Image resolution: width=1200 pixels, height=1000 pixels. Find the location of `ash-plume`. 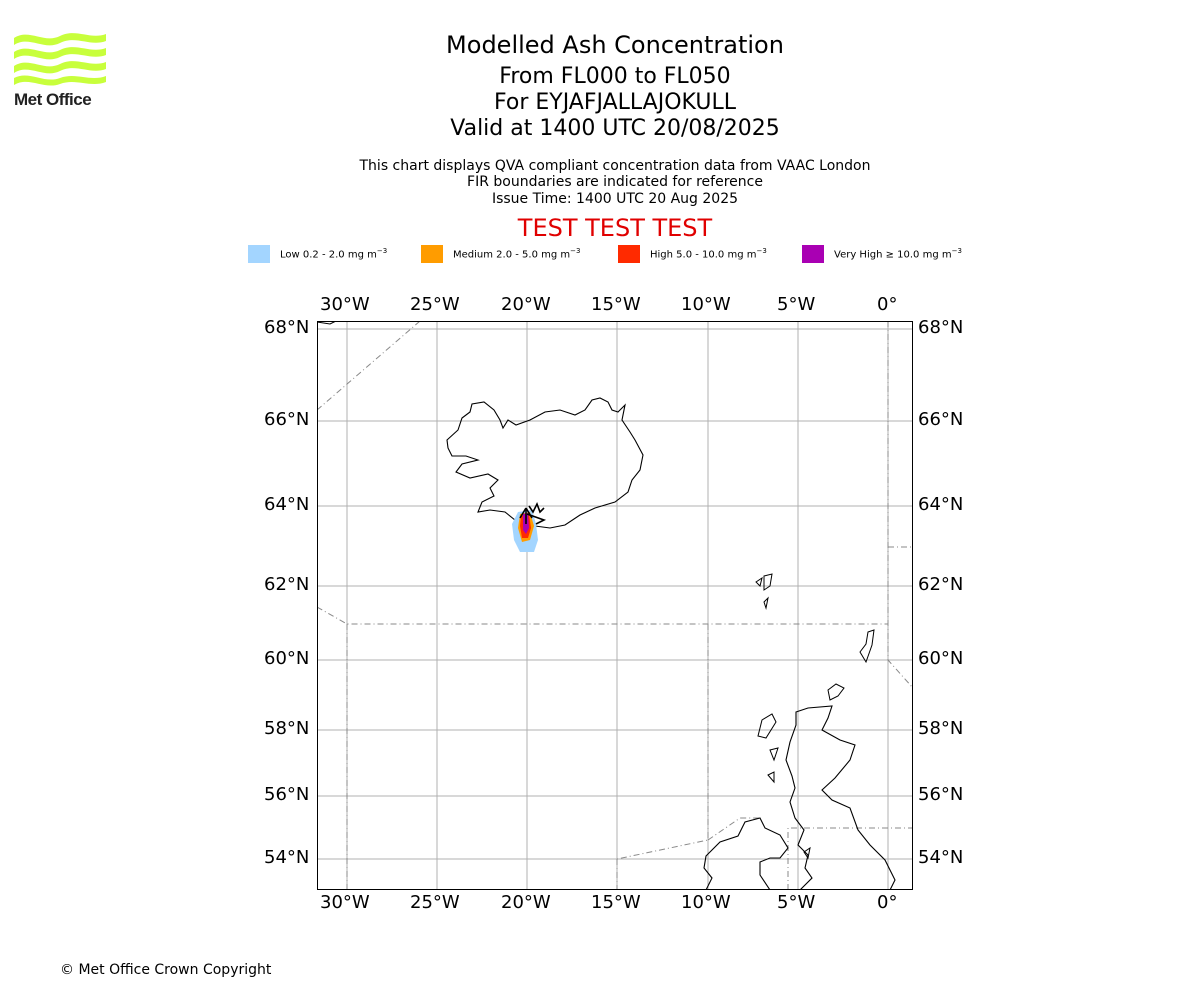

ash-plume is located at coordinates (525, 531).